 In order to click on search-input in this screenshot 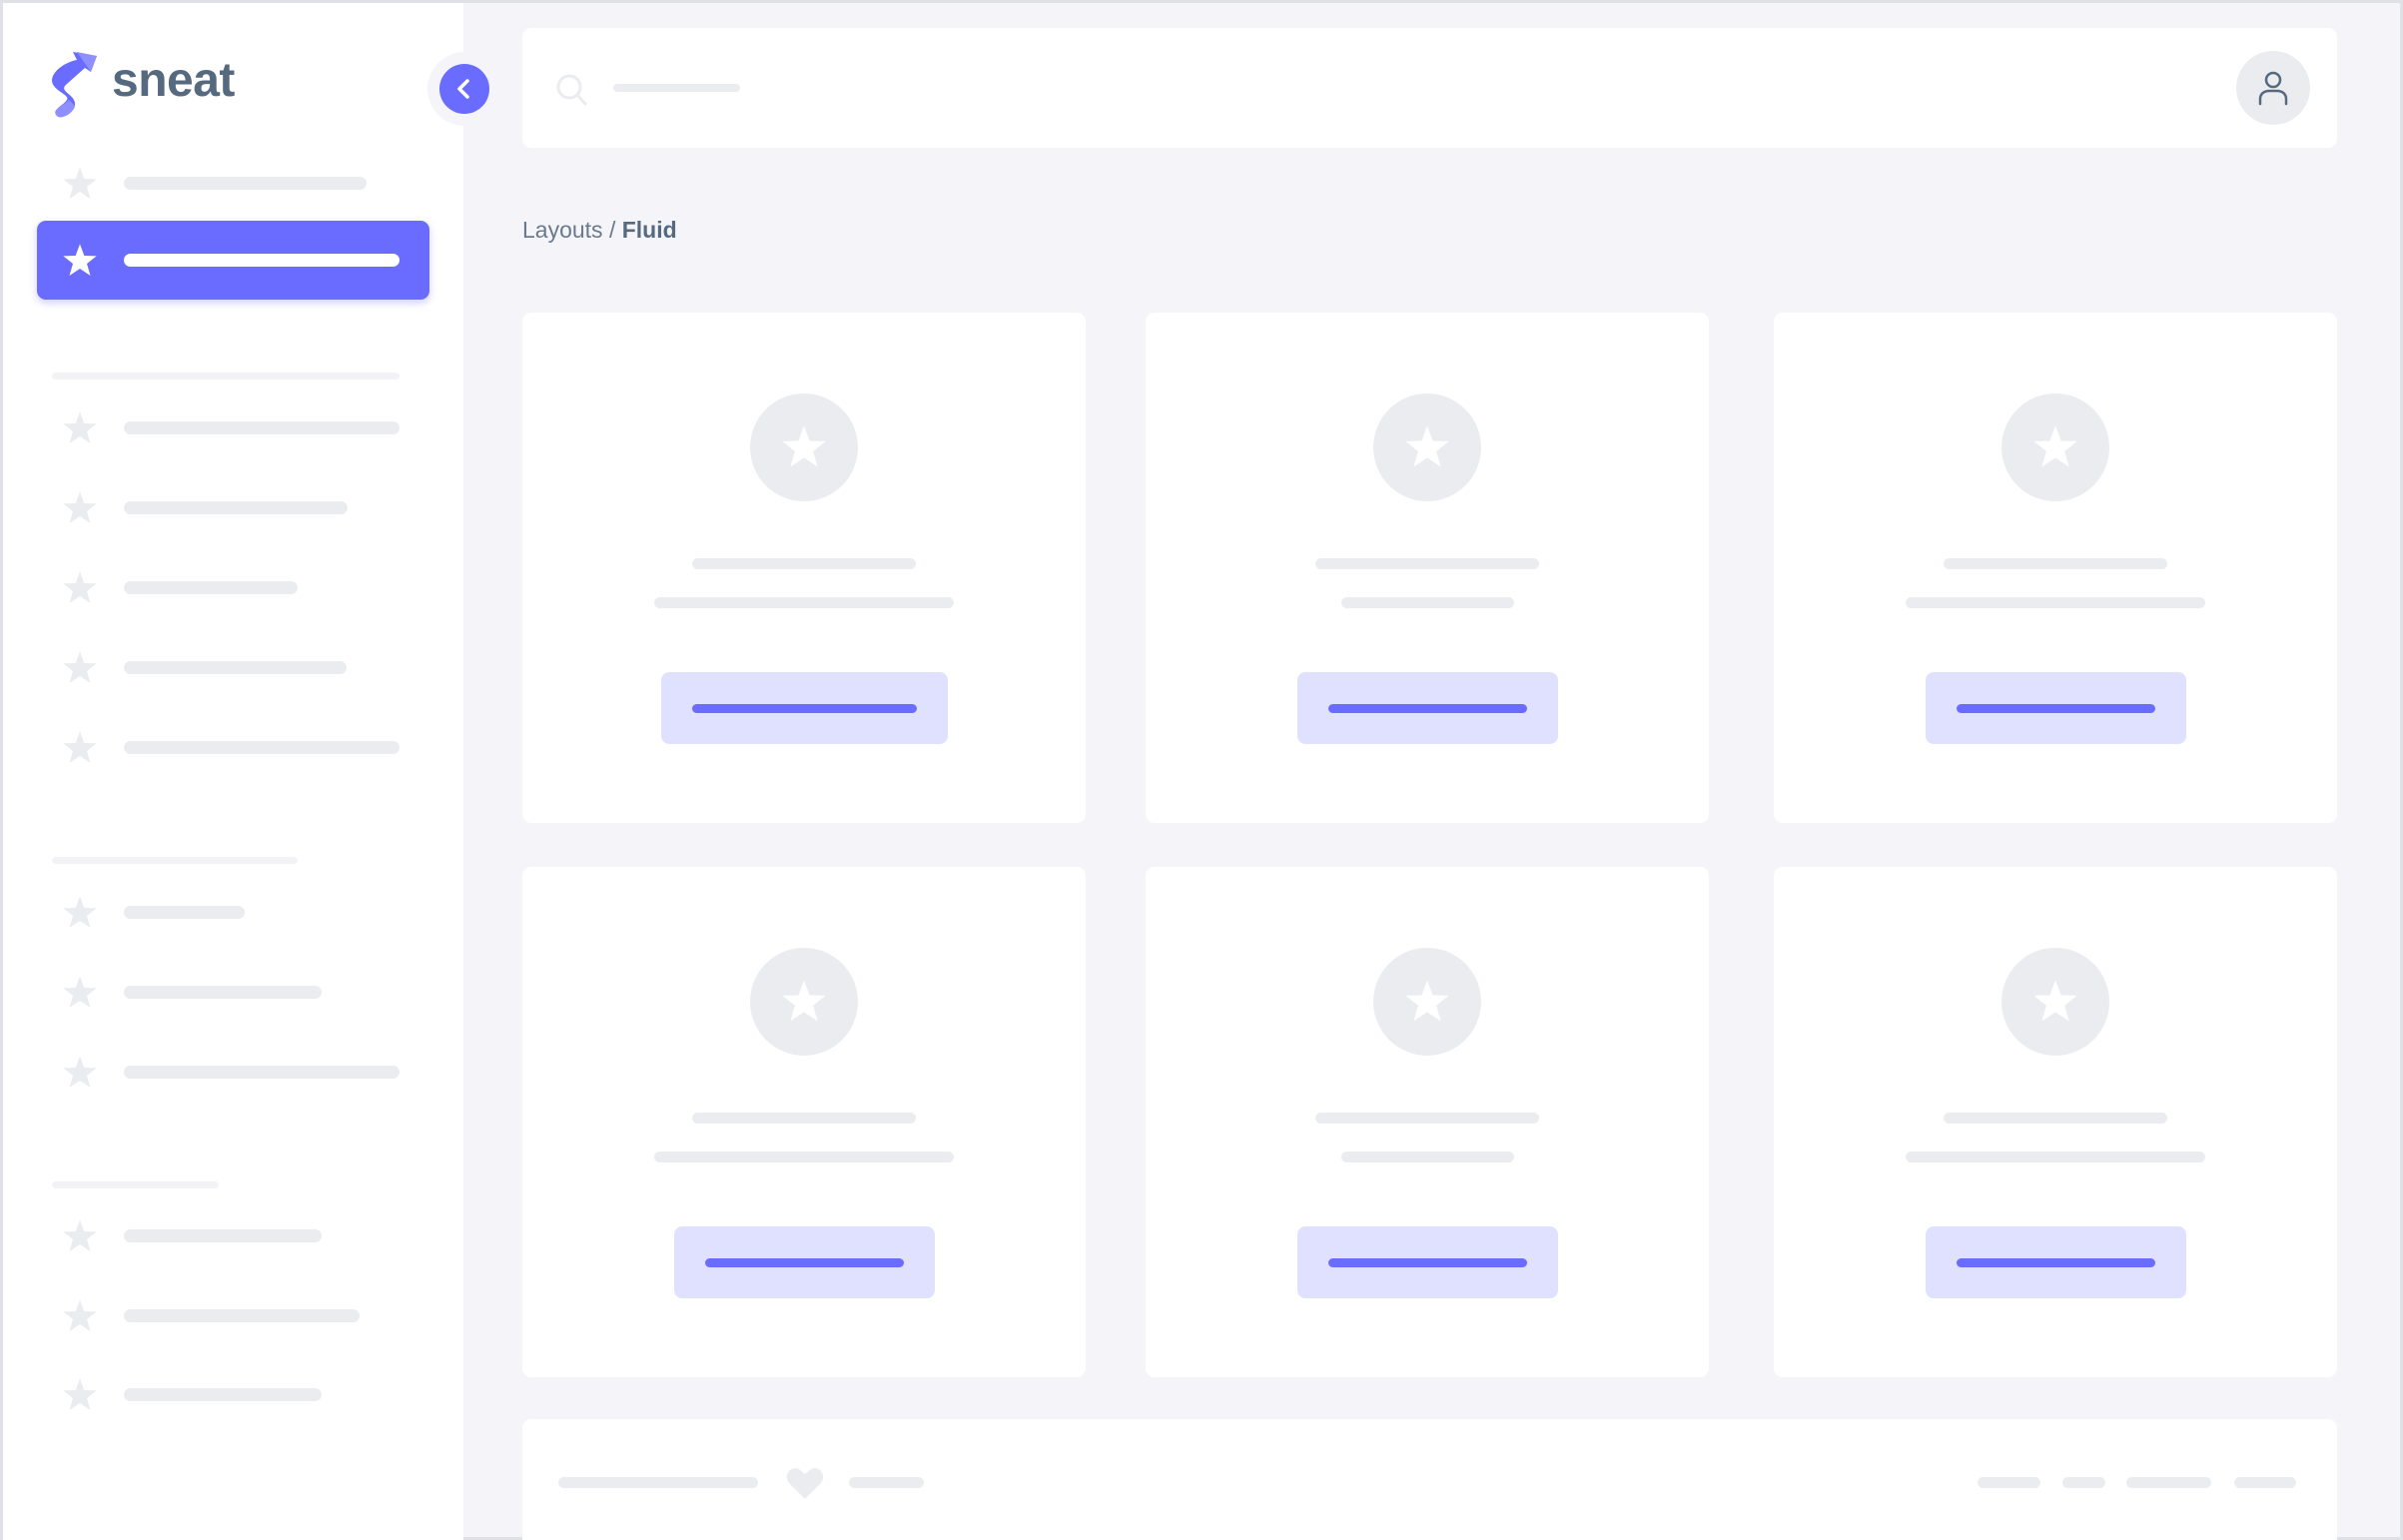, I will do `click(676, 88)`.